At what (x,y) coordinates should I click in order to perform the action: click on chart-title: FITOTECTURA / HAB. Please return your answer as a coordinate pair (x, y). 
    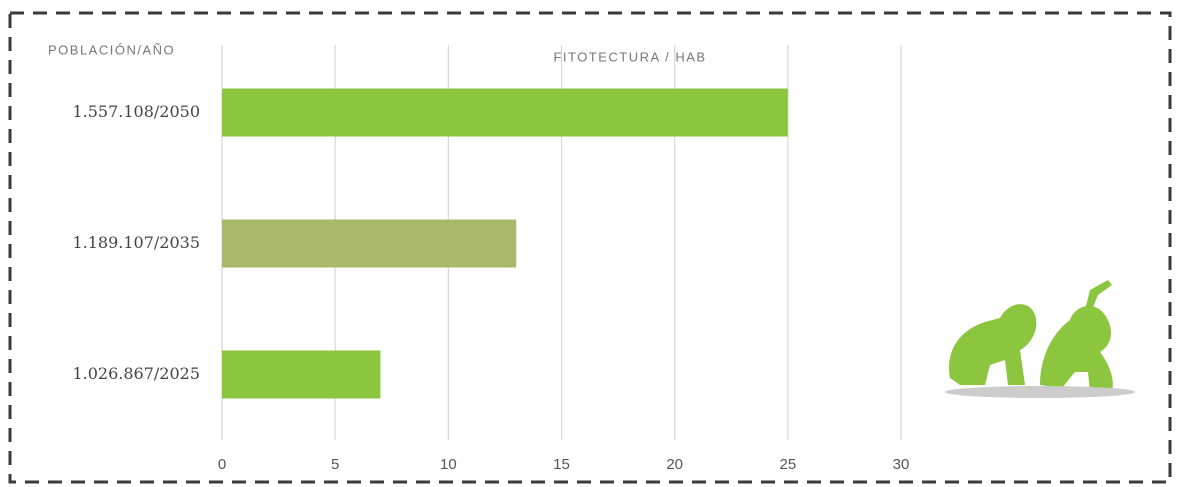
    Looking at the image, I should click on (629, 56).